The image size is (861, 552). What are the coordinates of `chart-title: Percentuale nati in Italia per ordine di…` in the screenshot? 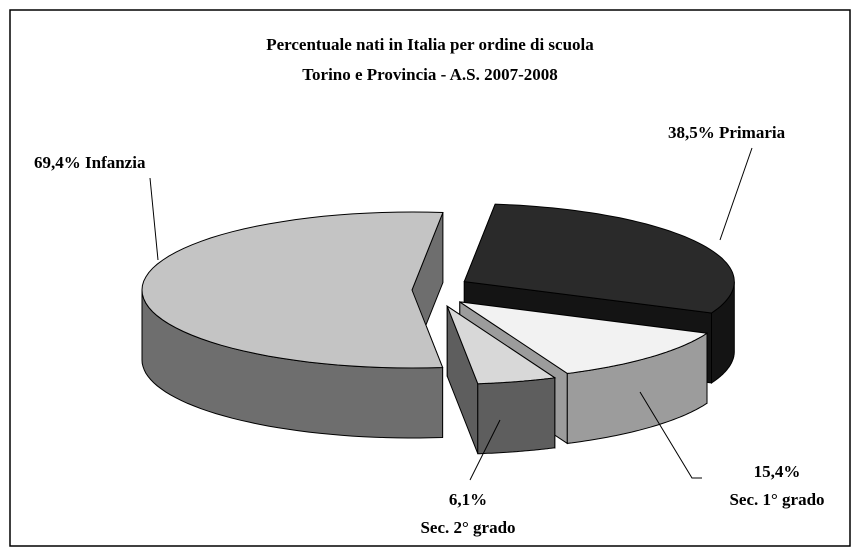 It's located at (430, 44).